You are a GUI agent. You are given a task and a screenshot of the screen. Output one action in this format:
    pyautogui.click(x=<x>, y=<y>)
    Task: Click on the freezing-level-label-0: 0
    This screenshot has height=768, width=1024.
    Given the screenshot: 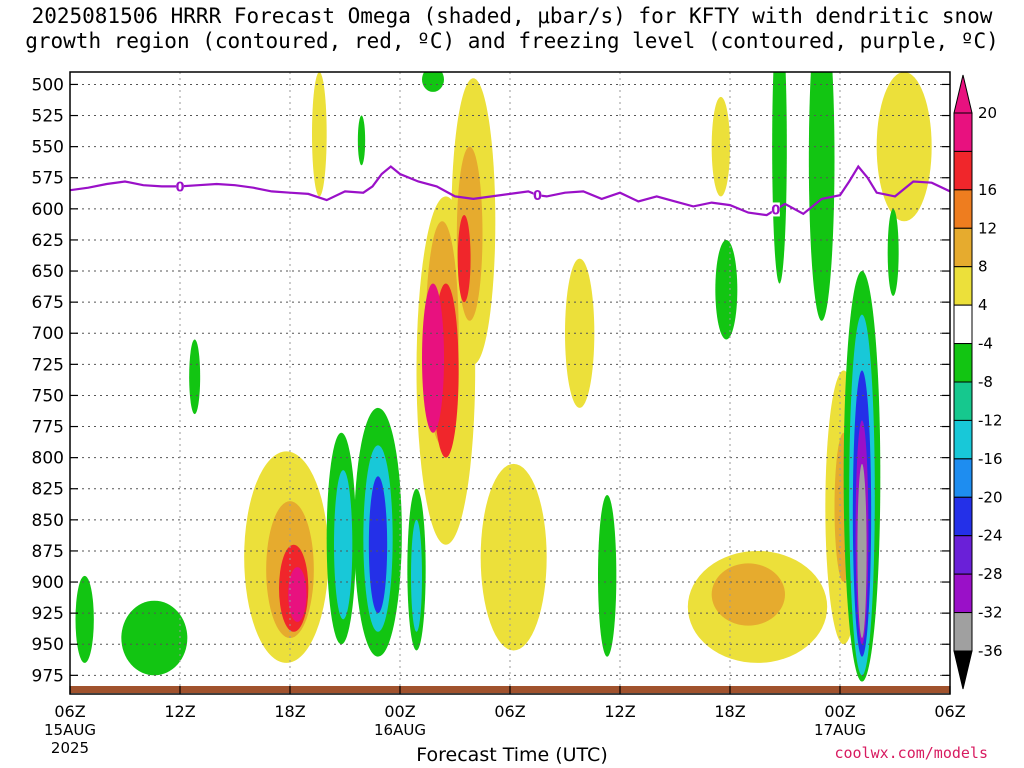 What is the action you would take?
    pyautogui.click(x=179, y=187)
    